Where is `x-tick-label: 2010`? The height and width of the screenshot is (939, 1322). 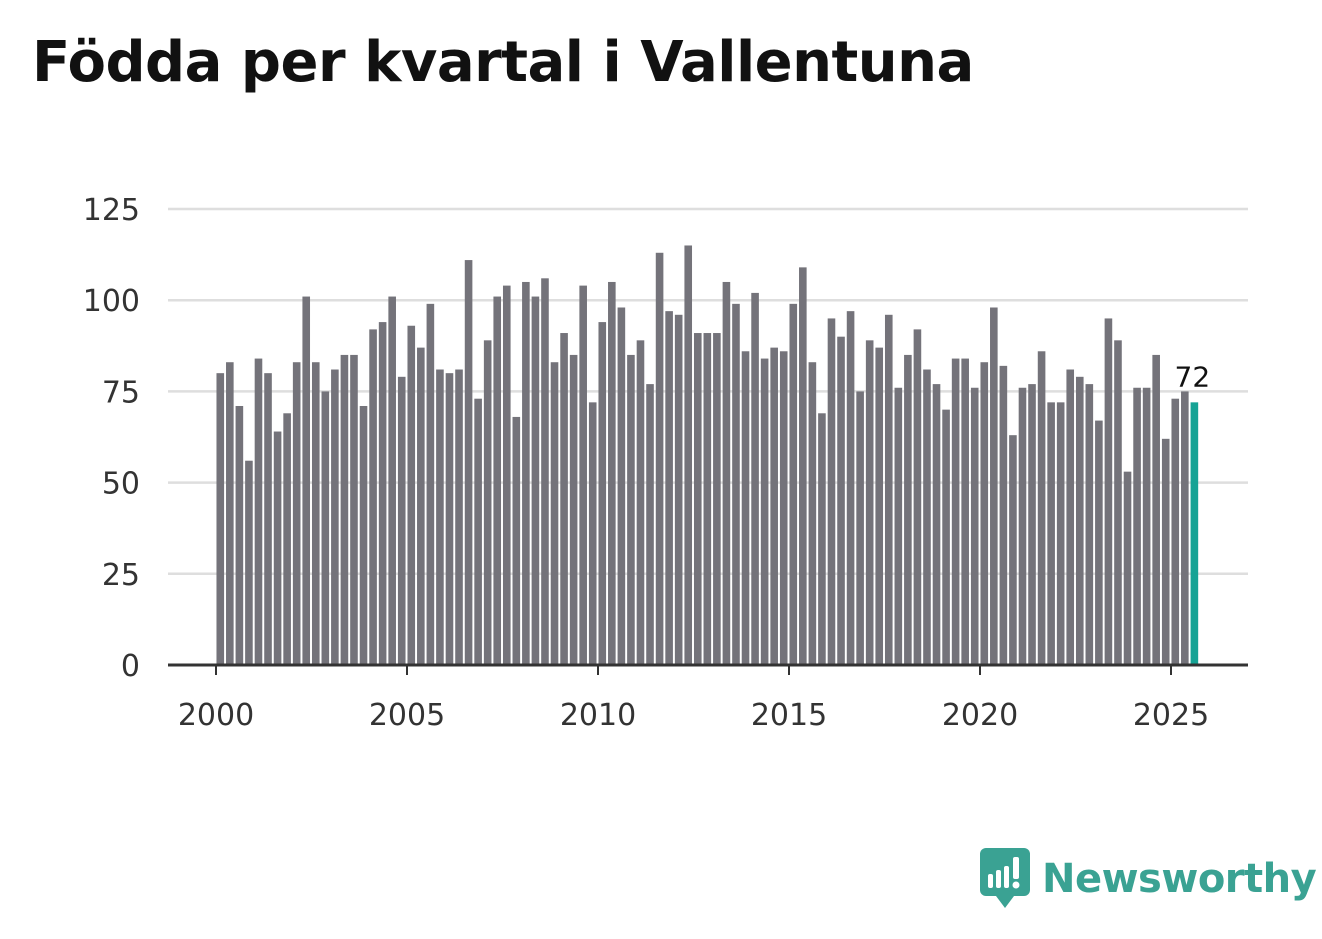
x-tick-label: 2010 is located at coordinates (598, 715).